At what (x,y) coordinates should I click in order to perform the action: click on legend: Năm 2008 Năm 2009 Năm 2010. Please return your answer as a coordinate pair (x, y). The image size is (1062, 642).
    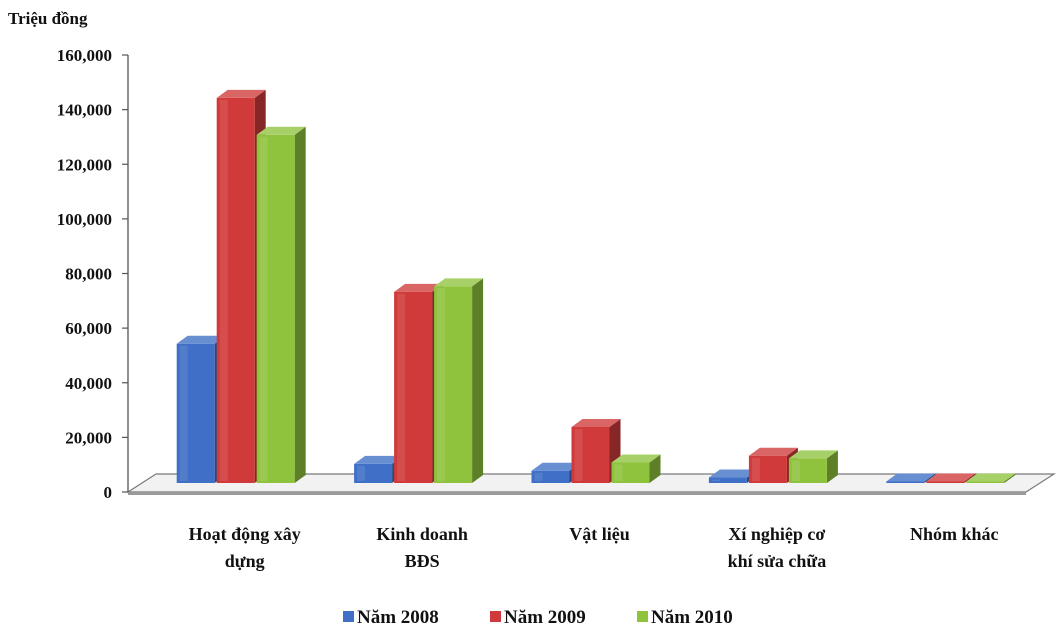
    Looking at the image, I should click on (538, 617).